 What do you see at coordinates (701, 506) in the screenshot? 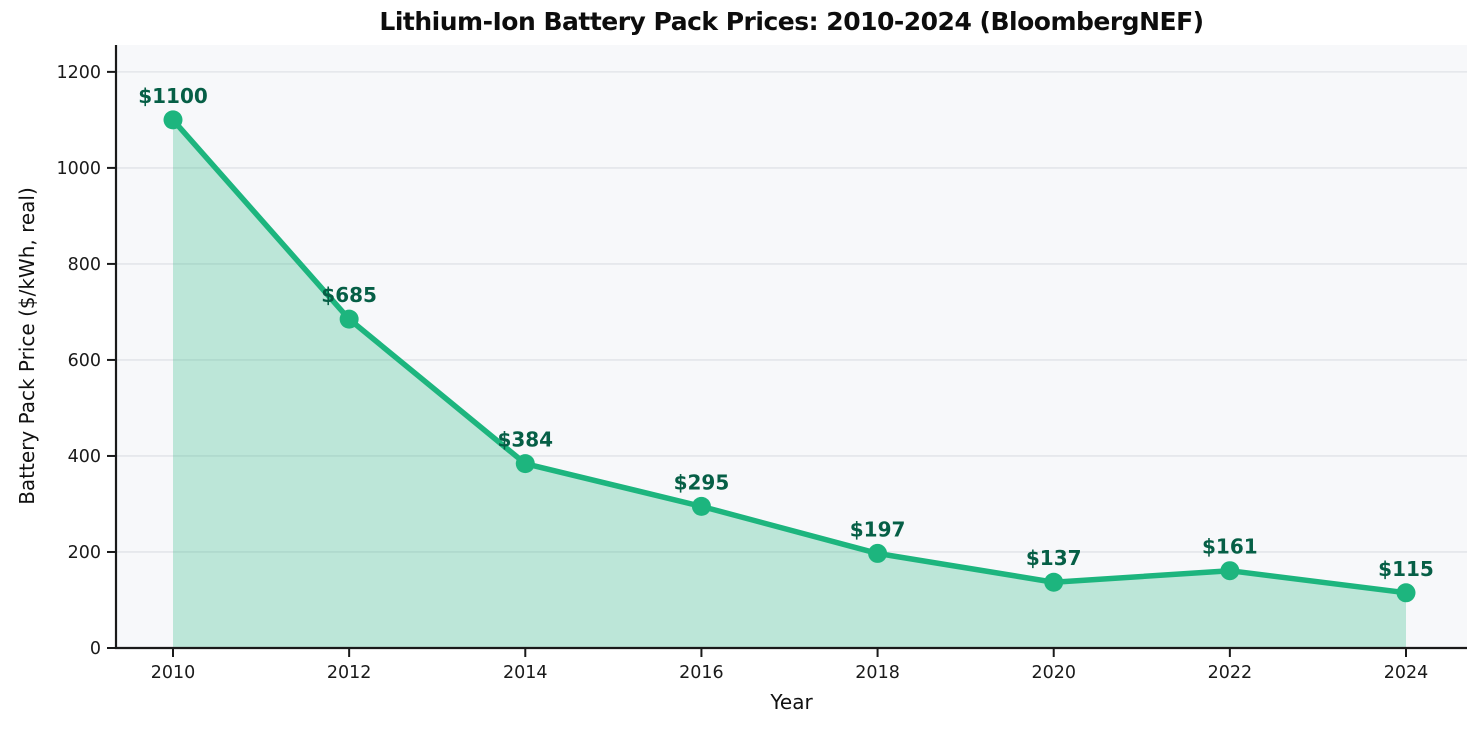
I see `data-point-2016` at bounding box center [701, 506].